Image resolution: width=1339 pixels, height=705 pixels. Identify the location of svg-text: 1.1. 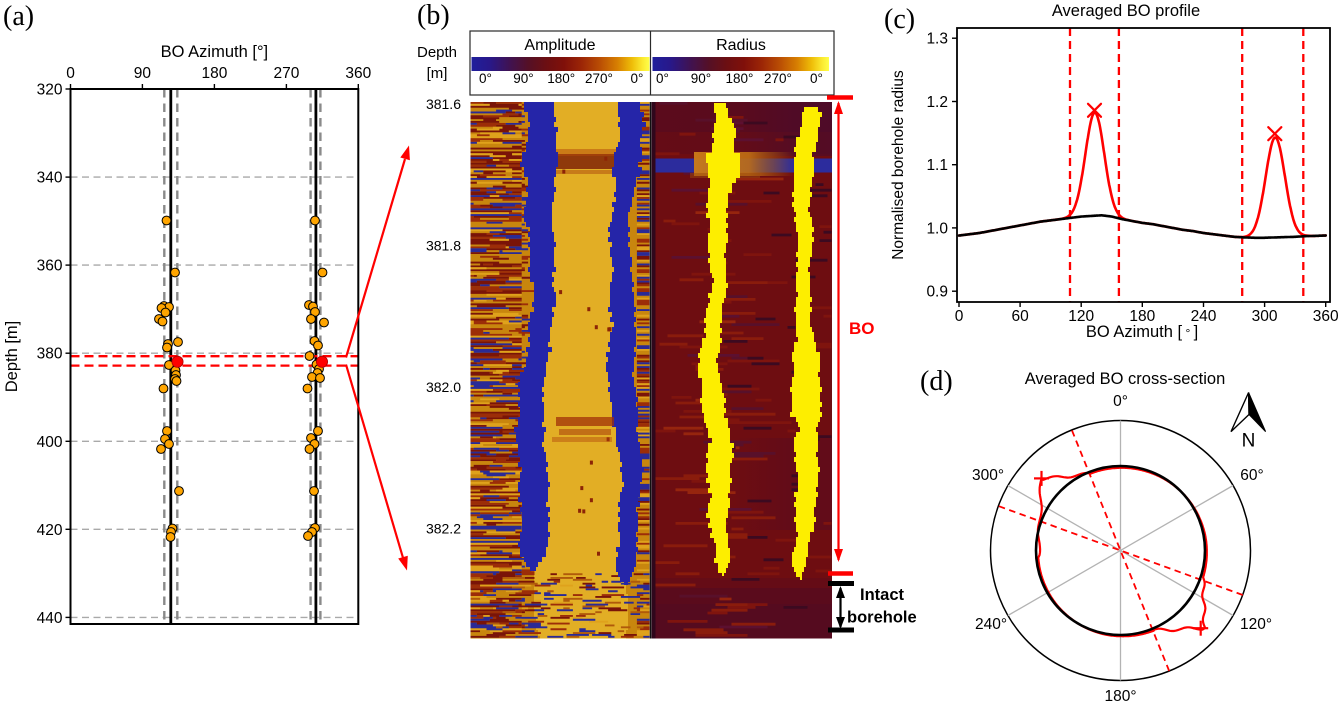
(937, 165).